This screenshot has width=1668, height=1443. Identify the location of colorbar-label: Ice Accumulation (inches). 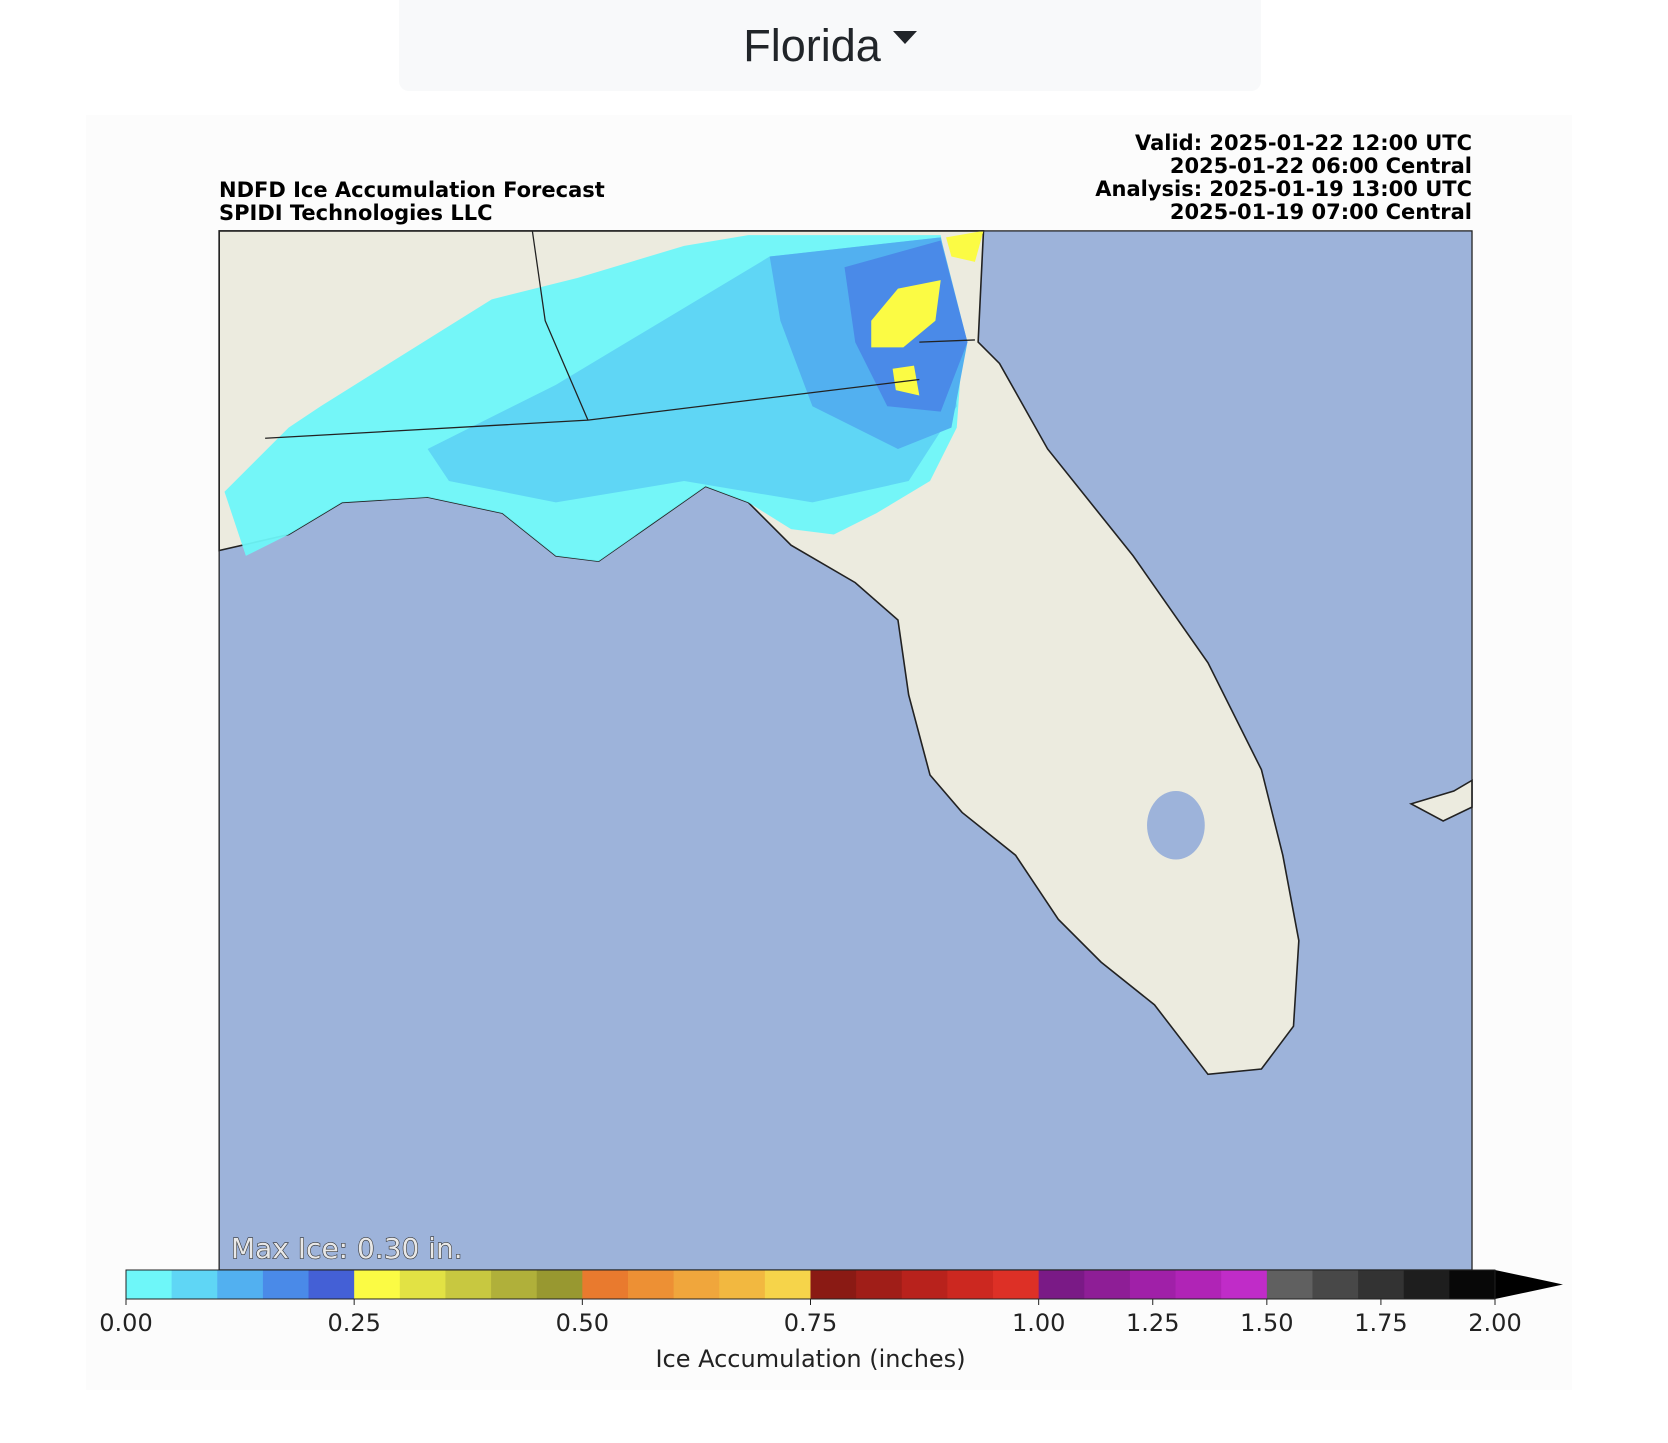
(810, 1359).